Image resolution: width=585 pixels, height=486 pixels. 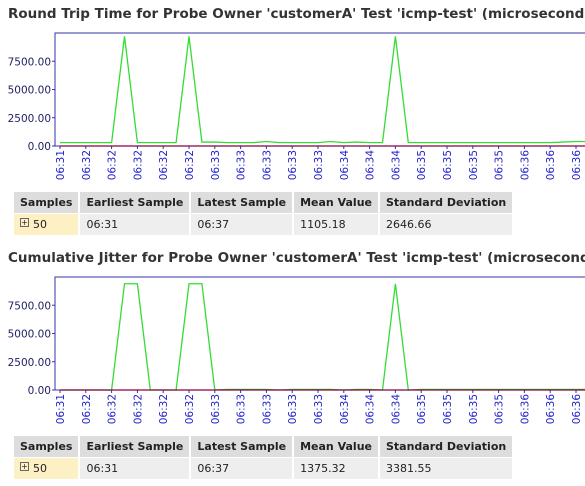 I want to click on cell-text: 1105.18, so click(x=323, y=224).